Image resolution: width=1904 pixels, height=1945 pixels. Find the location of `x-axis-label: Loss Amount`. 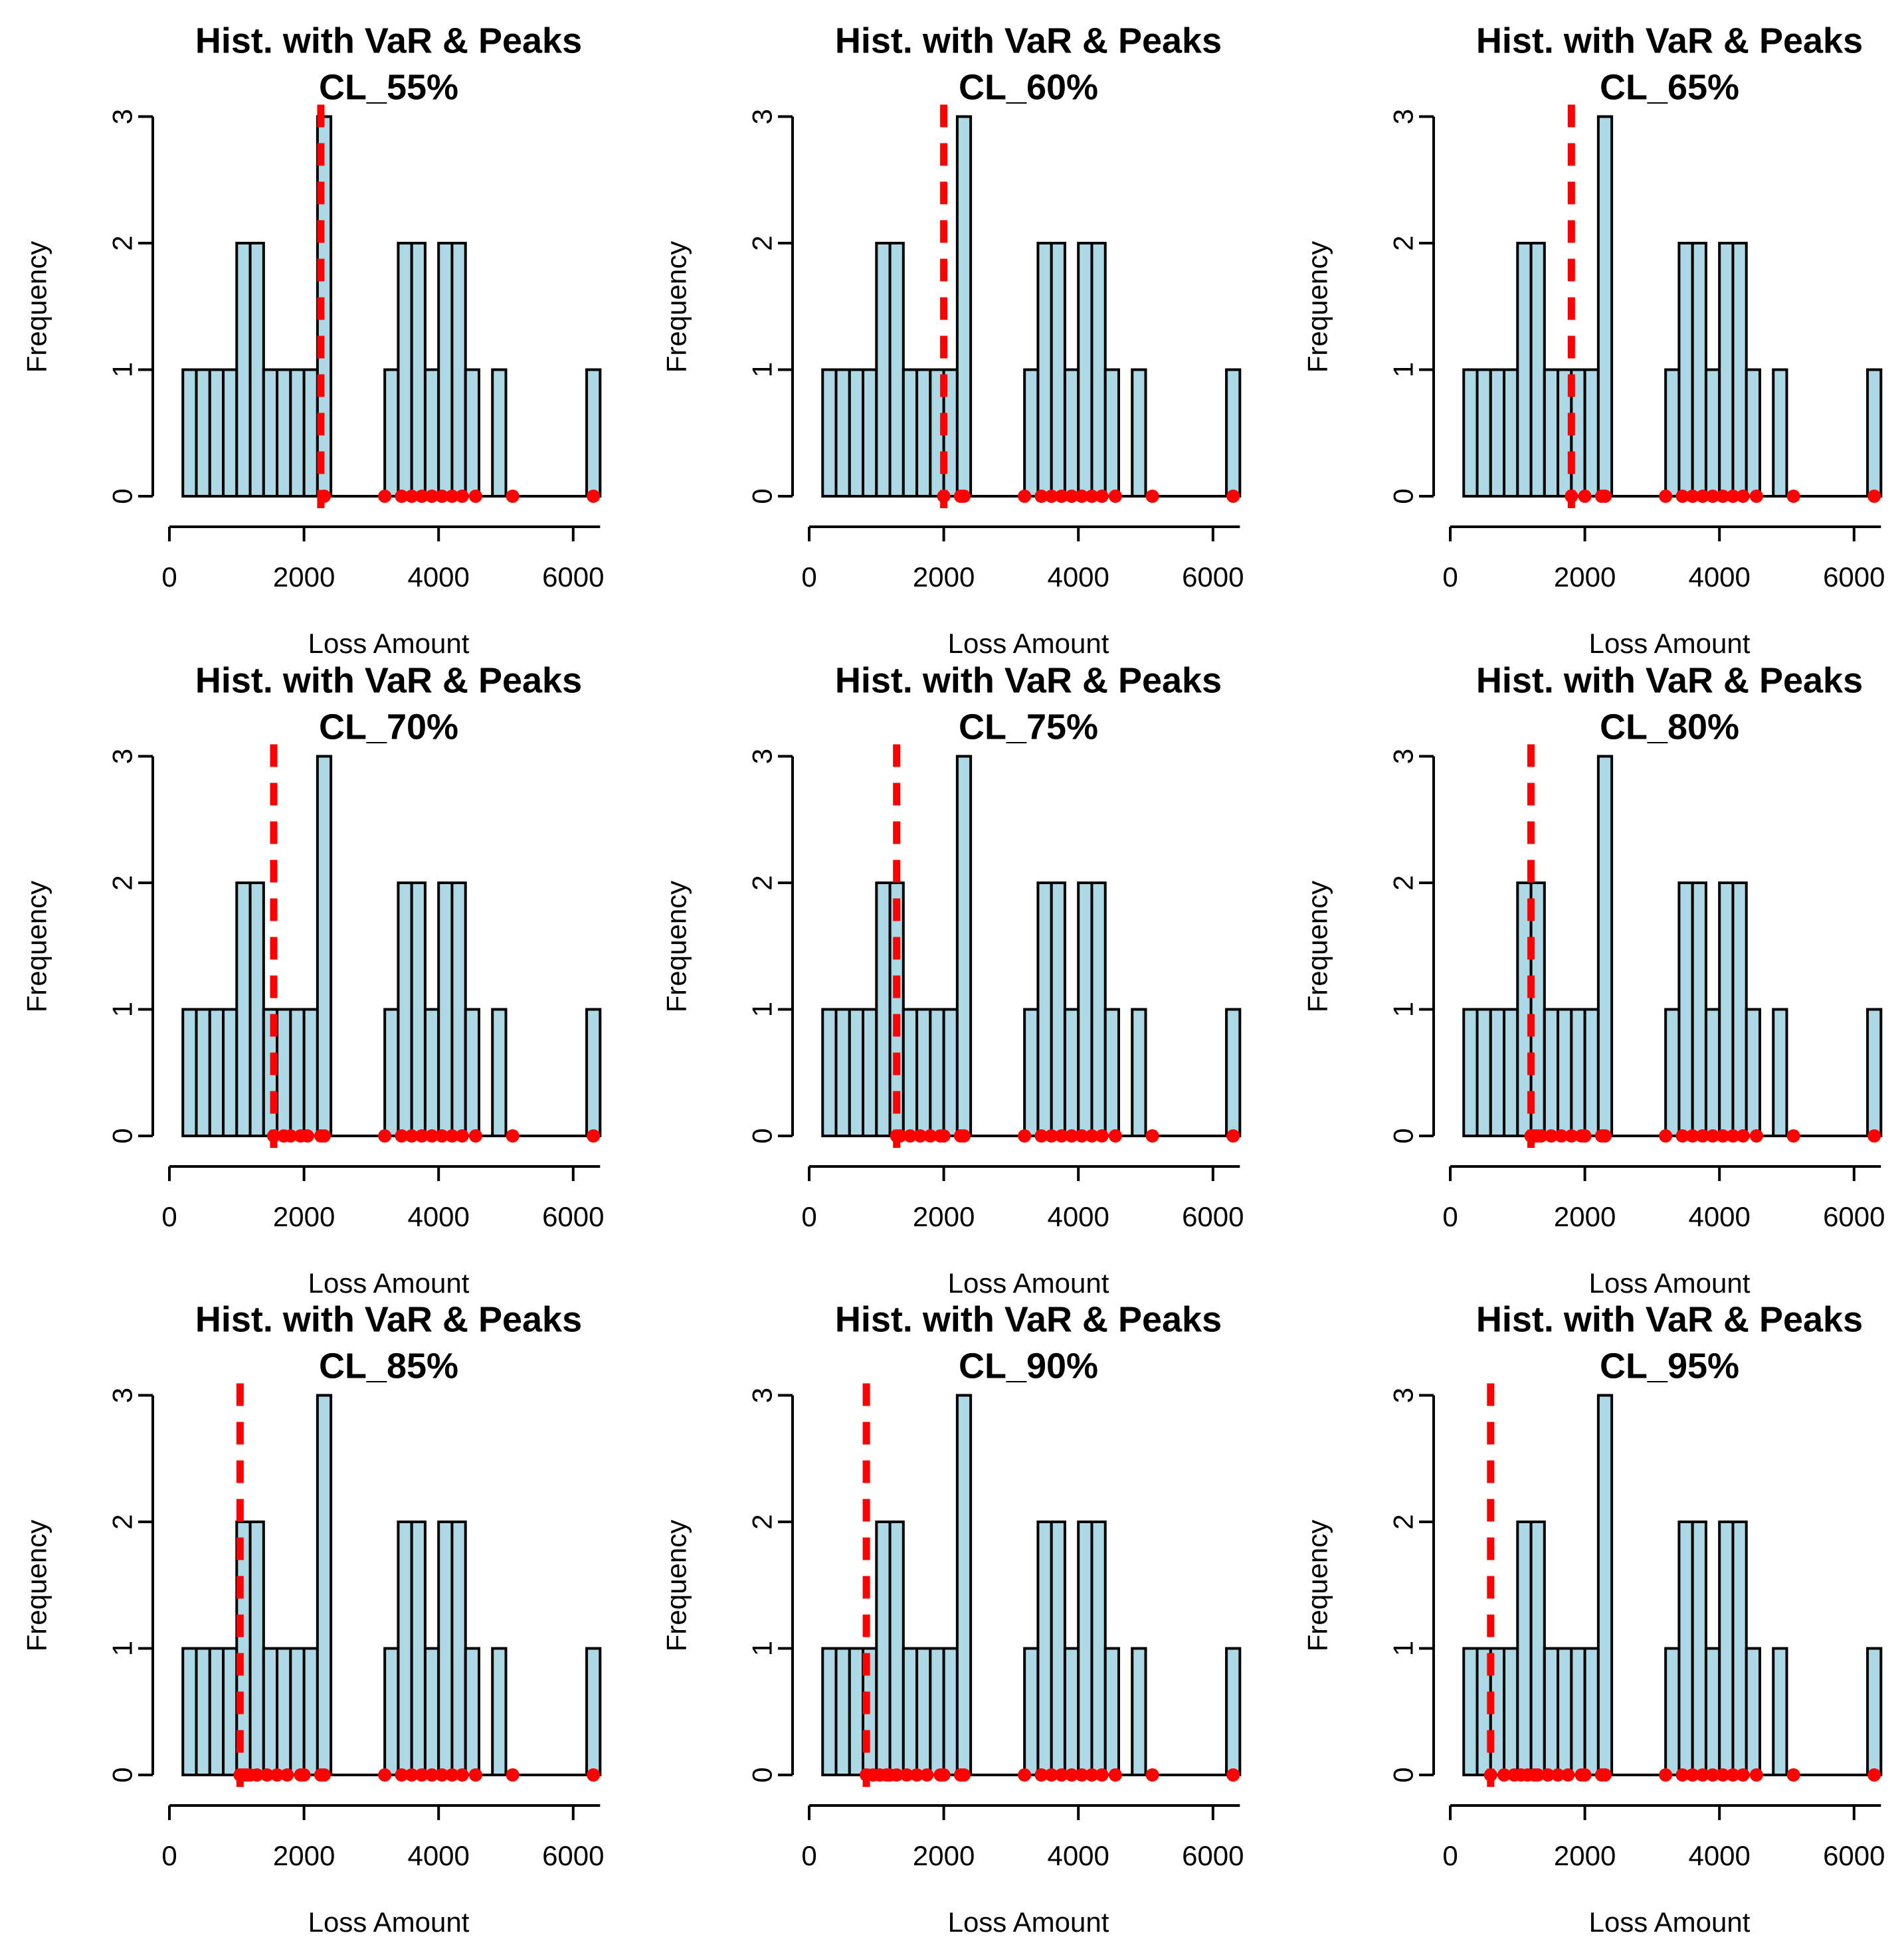

x-axis-label: Loss Amount is located at coordinates (1670, 1922).